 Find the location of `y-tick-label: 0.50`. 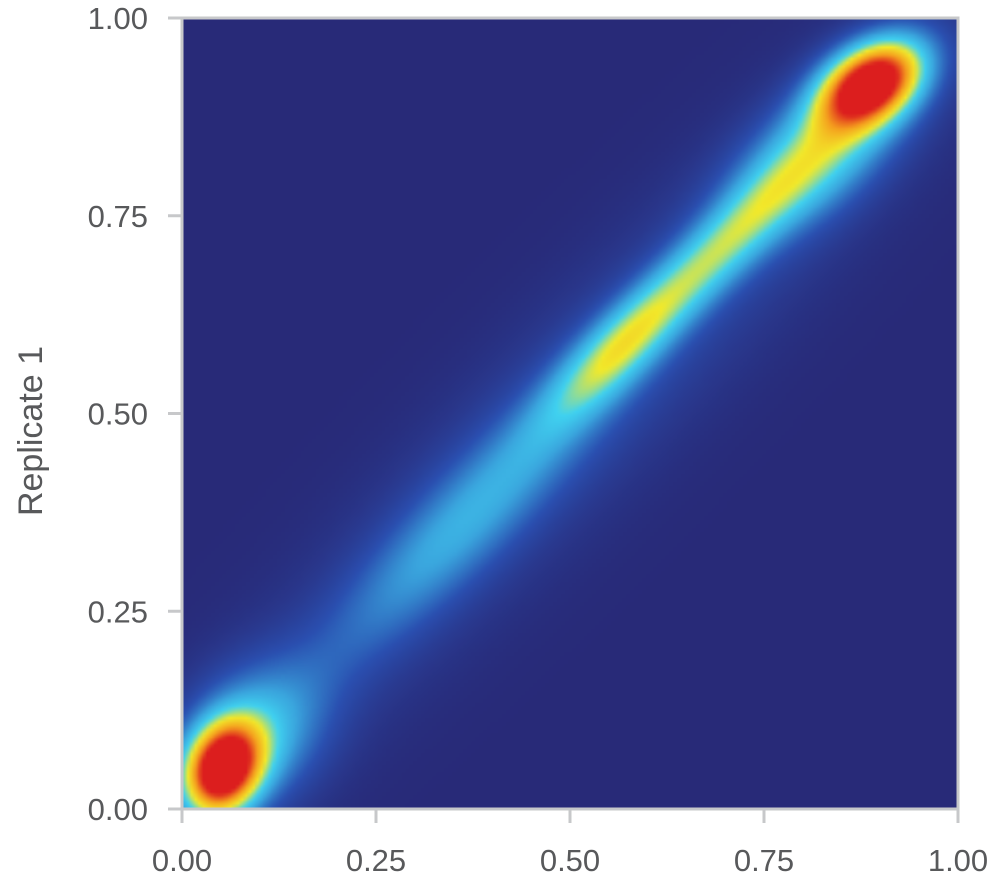

y-tick-label: 0.50 is located at coordinates (118, 414).